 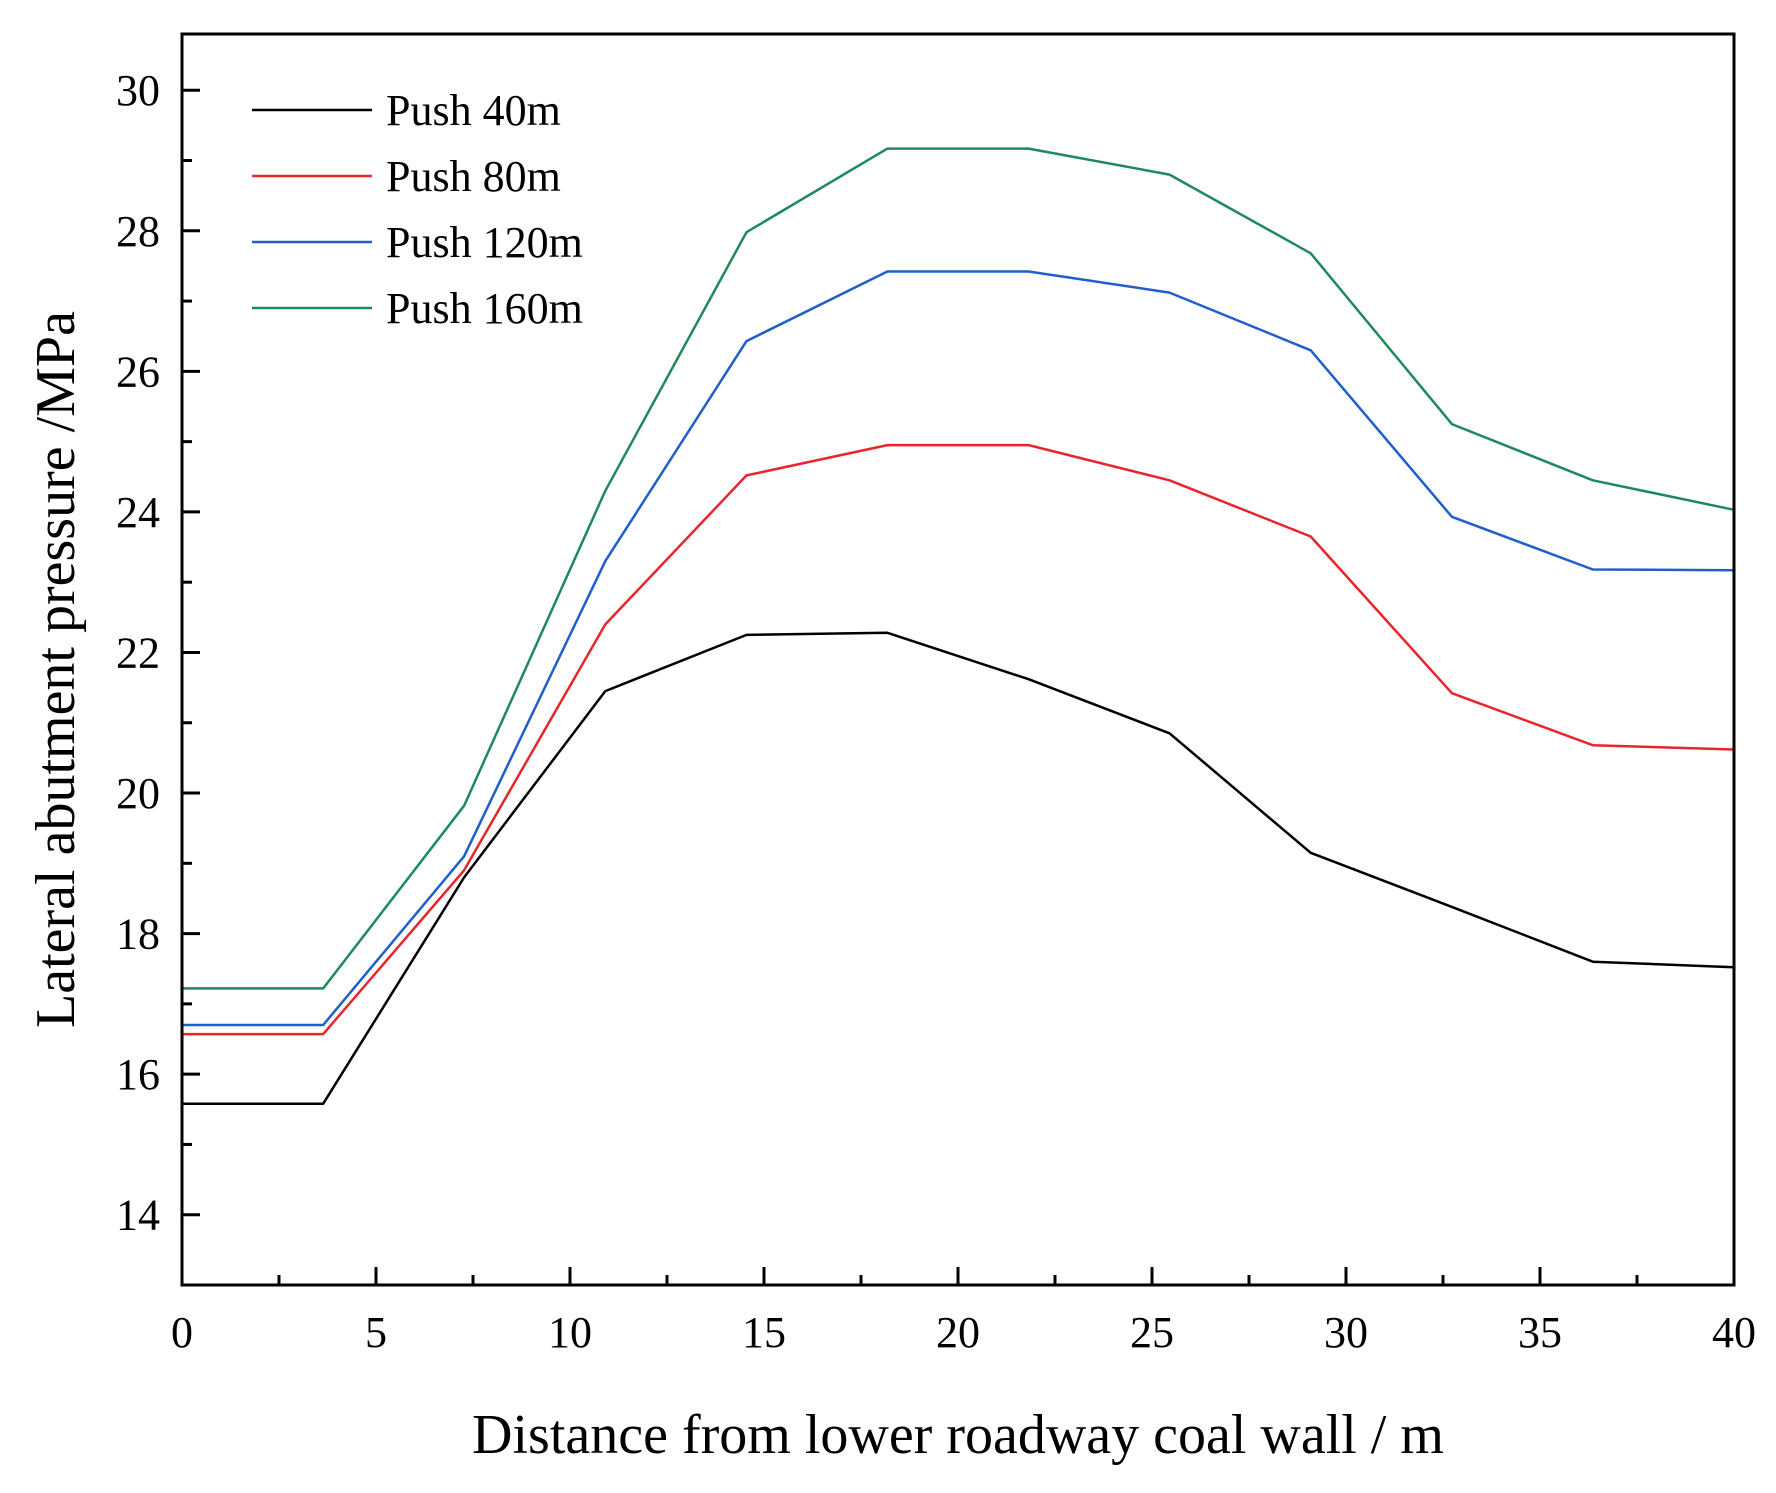 I want to click on legend-label: Push 80m, so click(x=473, y=176).